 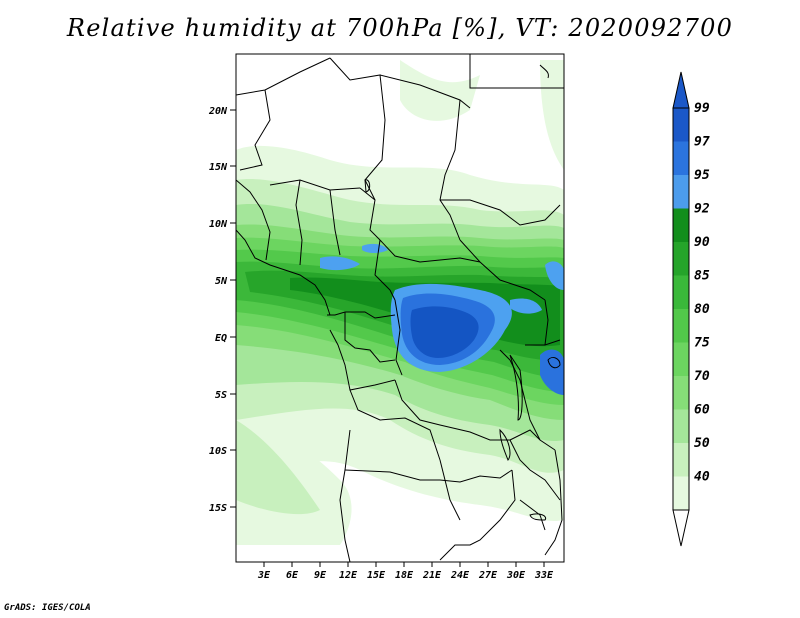 What do you see at coordinates (47, 608) in the screenshot?
I see `grads-credit: GrADS: IGES/COLA` at bounding box center [47, 608].